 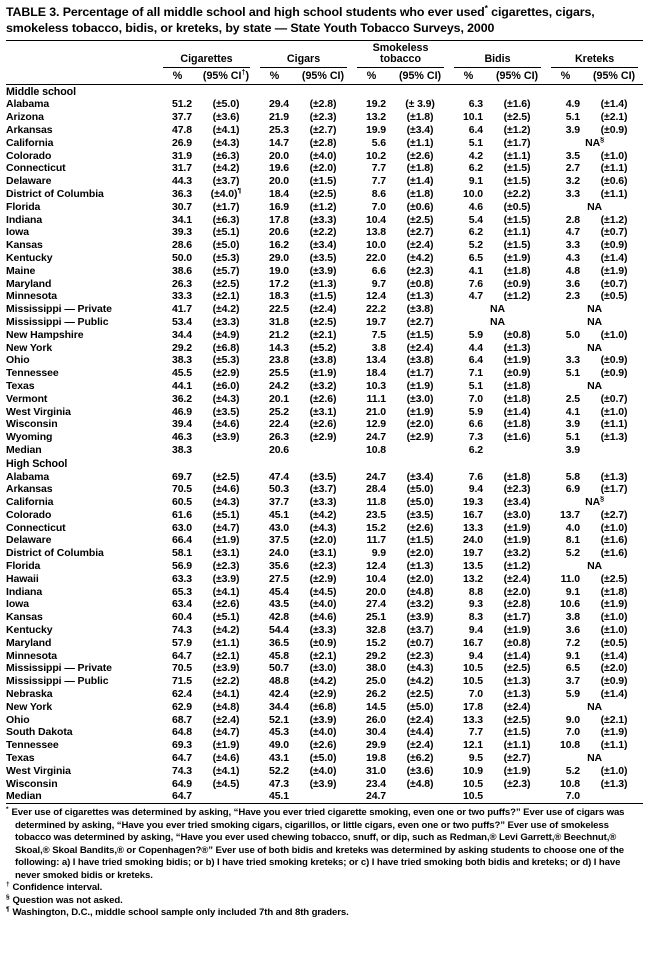 What do you see at coordinates (278, 296) in the screenshot?
I see `value-cell: 18.3` at bounding box center [278, 296].